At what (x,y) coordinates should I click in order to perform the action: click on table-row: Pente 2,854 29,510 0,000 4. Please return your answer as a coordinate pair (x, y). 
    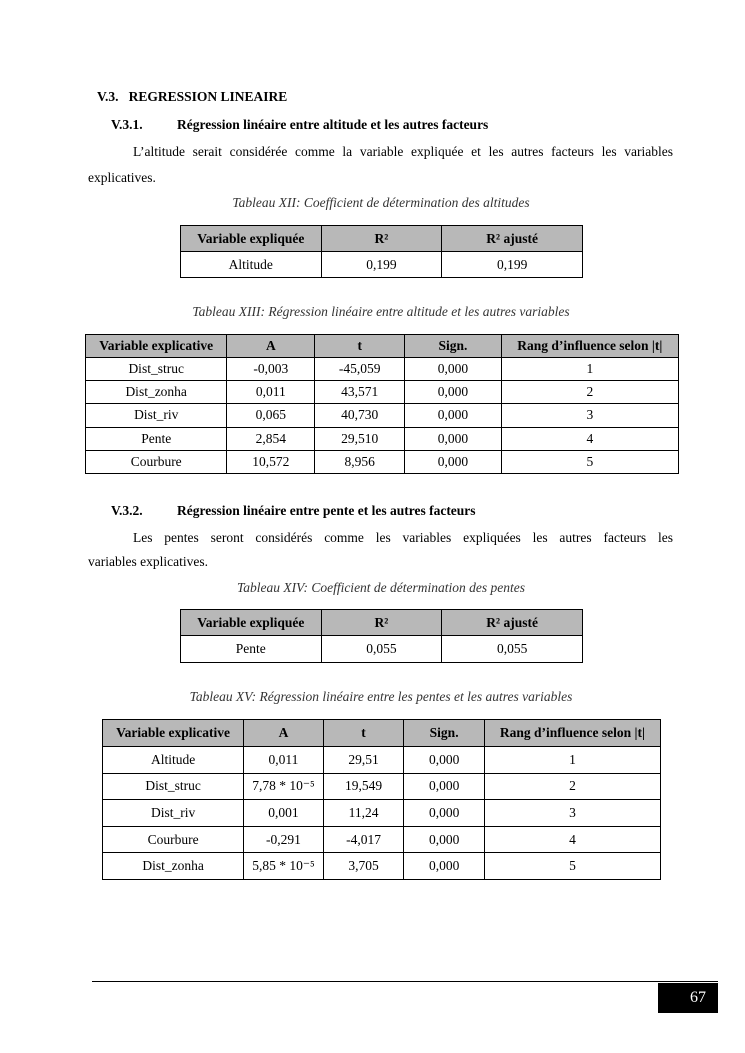
    Looking at the image, I should click on (382, 438).